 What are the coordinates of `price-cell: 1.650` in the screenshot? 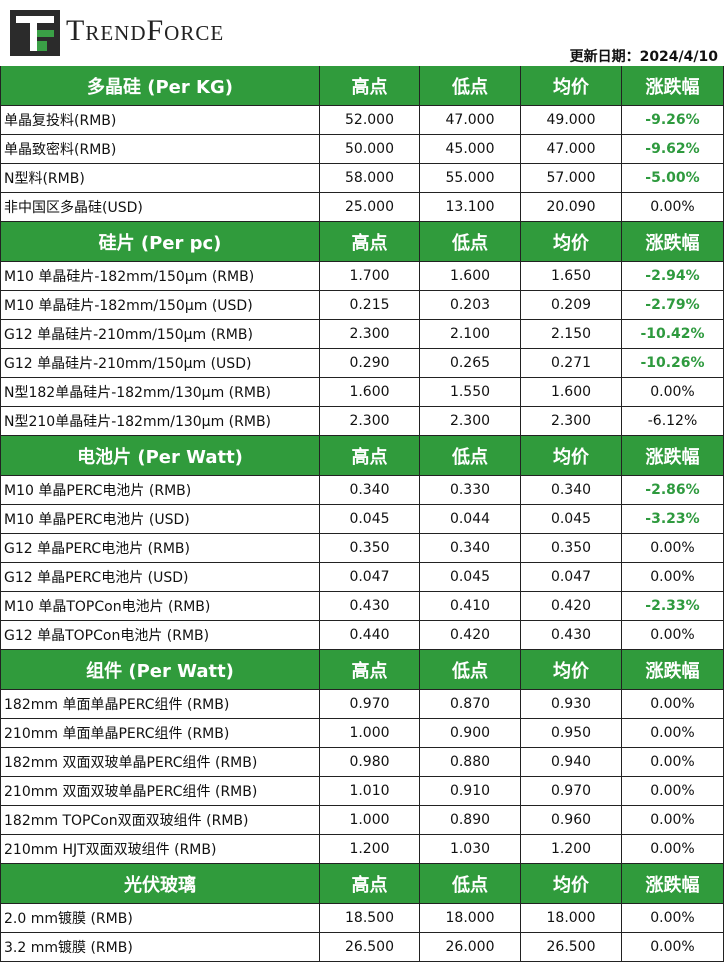 It's located at (571, 276).